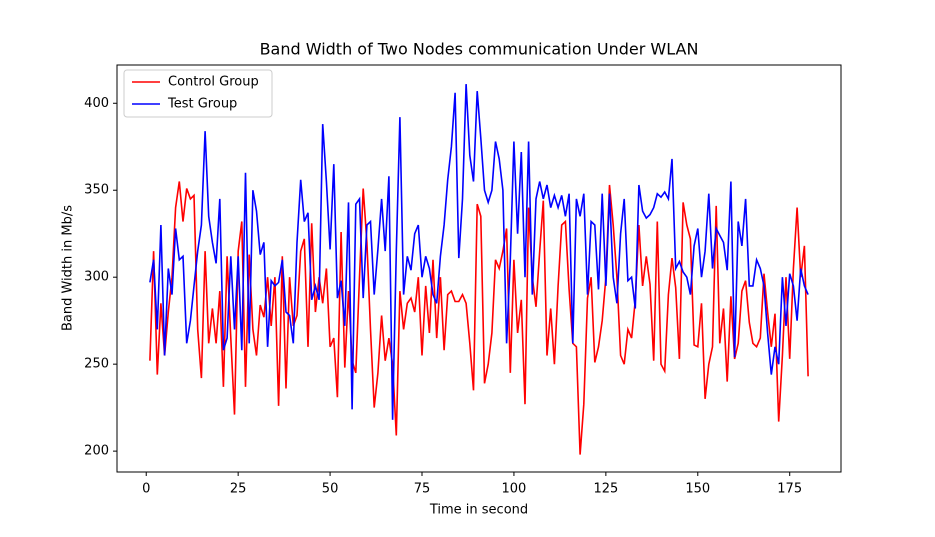  I want to click on legend-label: Test Group, so click(202, 104).